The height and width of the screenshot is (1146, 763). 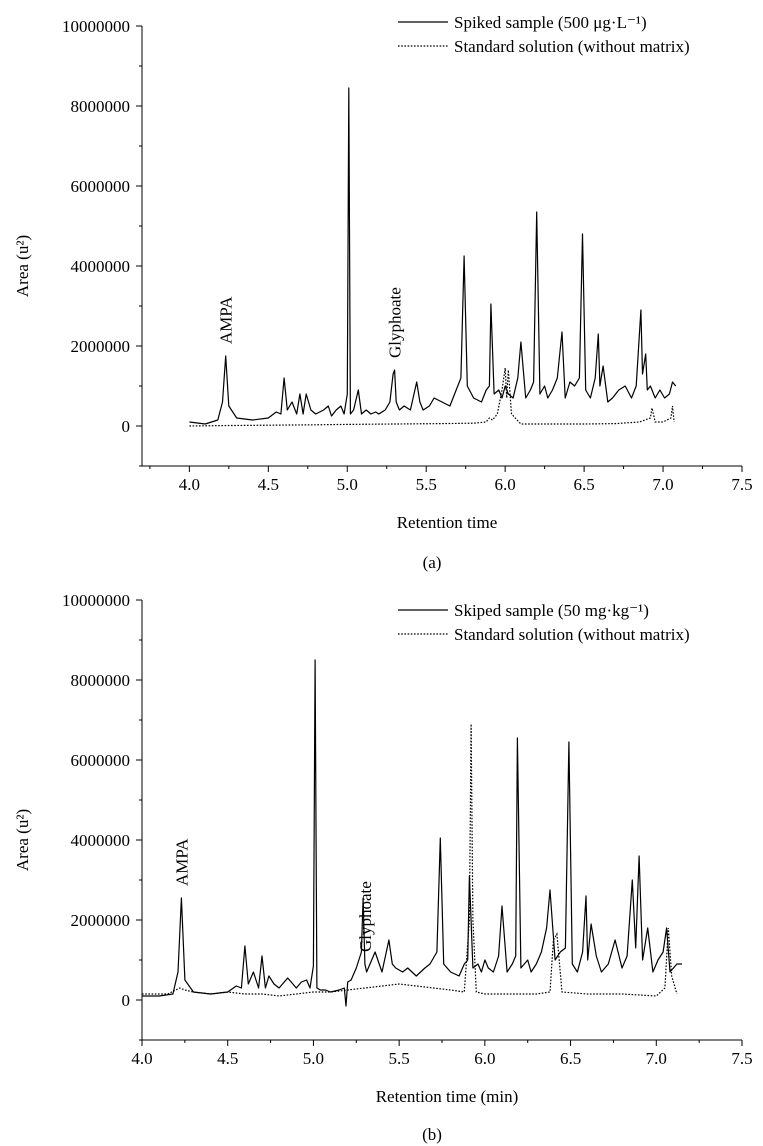 I want to click on legend-label: Skiped sample (50 mg·kg⁻¹), so click(x=551, y=610).